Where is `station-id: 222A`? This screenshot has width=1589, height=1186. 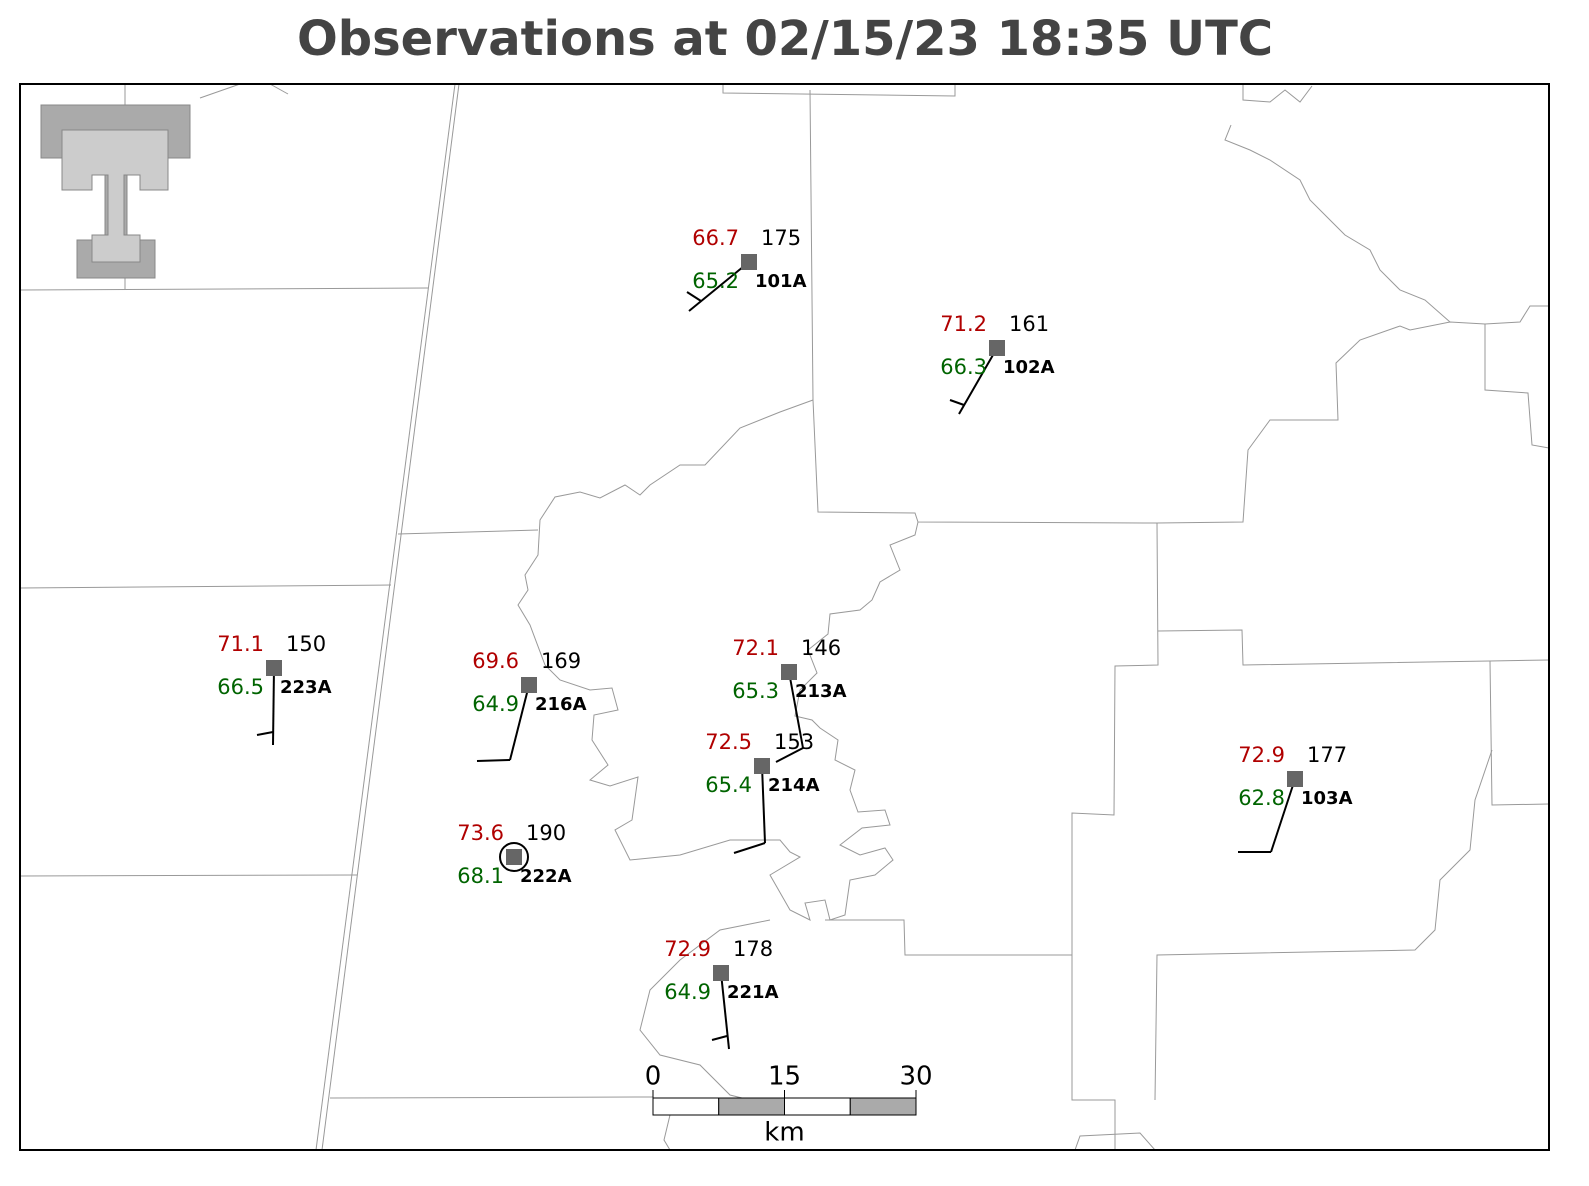
station-id: 222A is located at coordinates (546, 876).